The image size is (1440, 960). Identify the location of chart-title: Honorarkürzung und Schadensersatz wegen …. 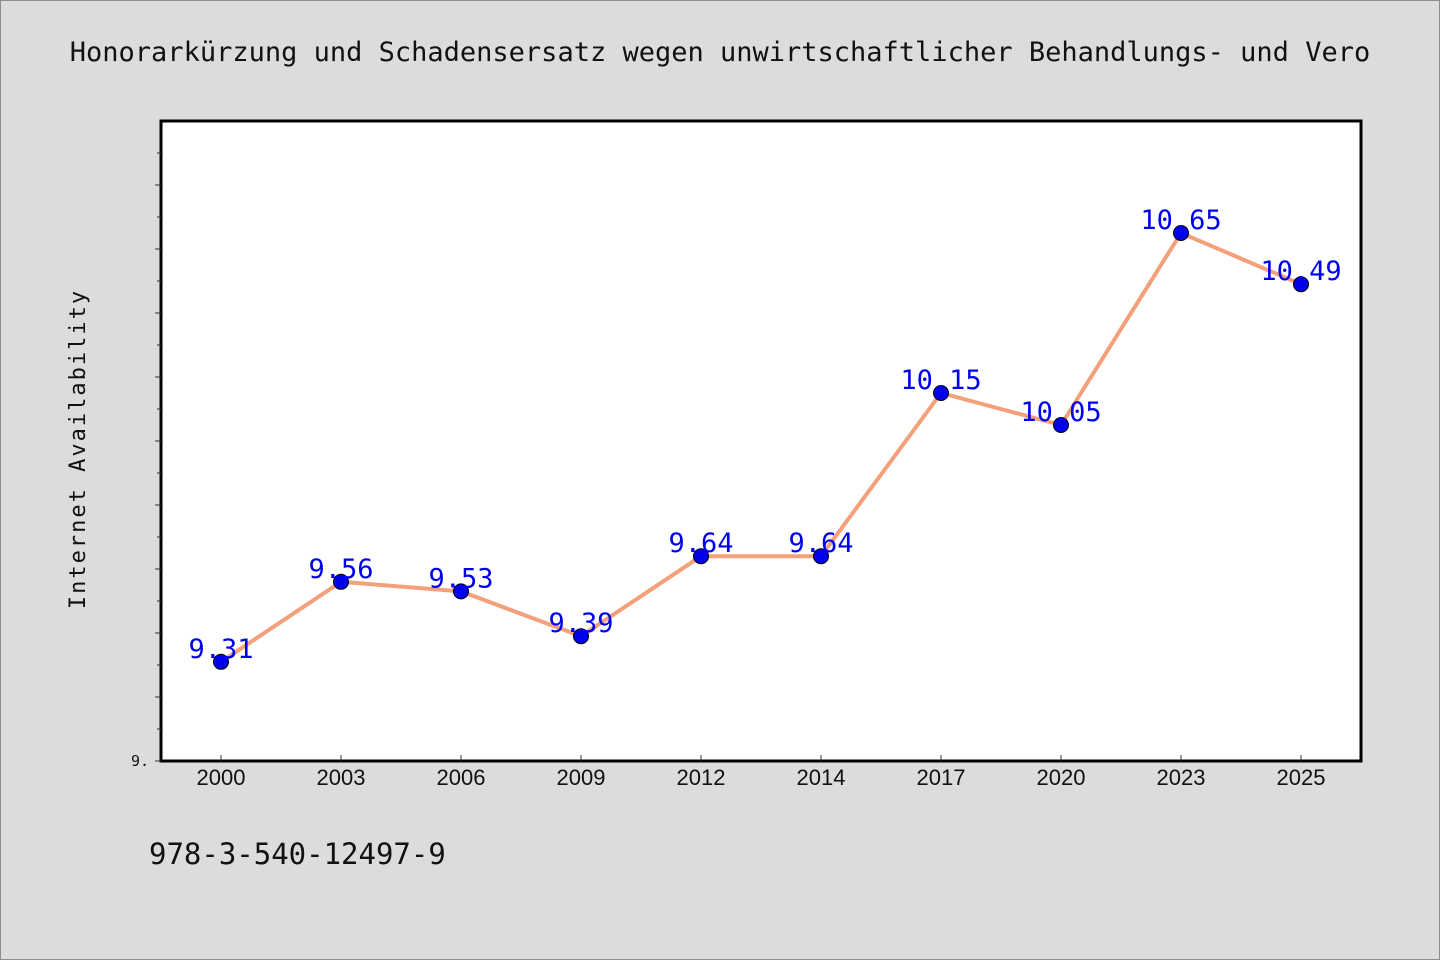
(720, 52).